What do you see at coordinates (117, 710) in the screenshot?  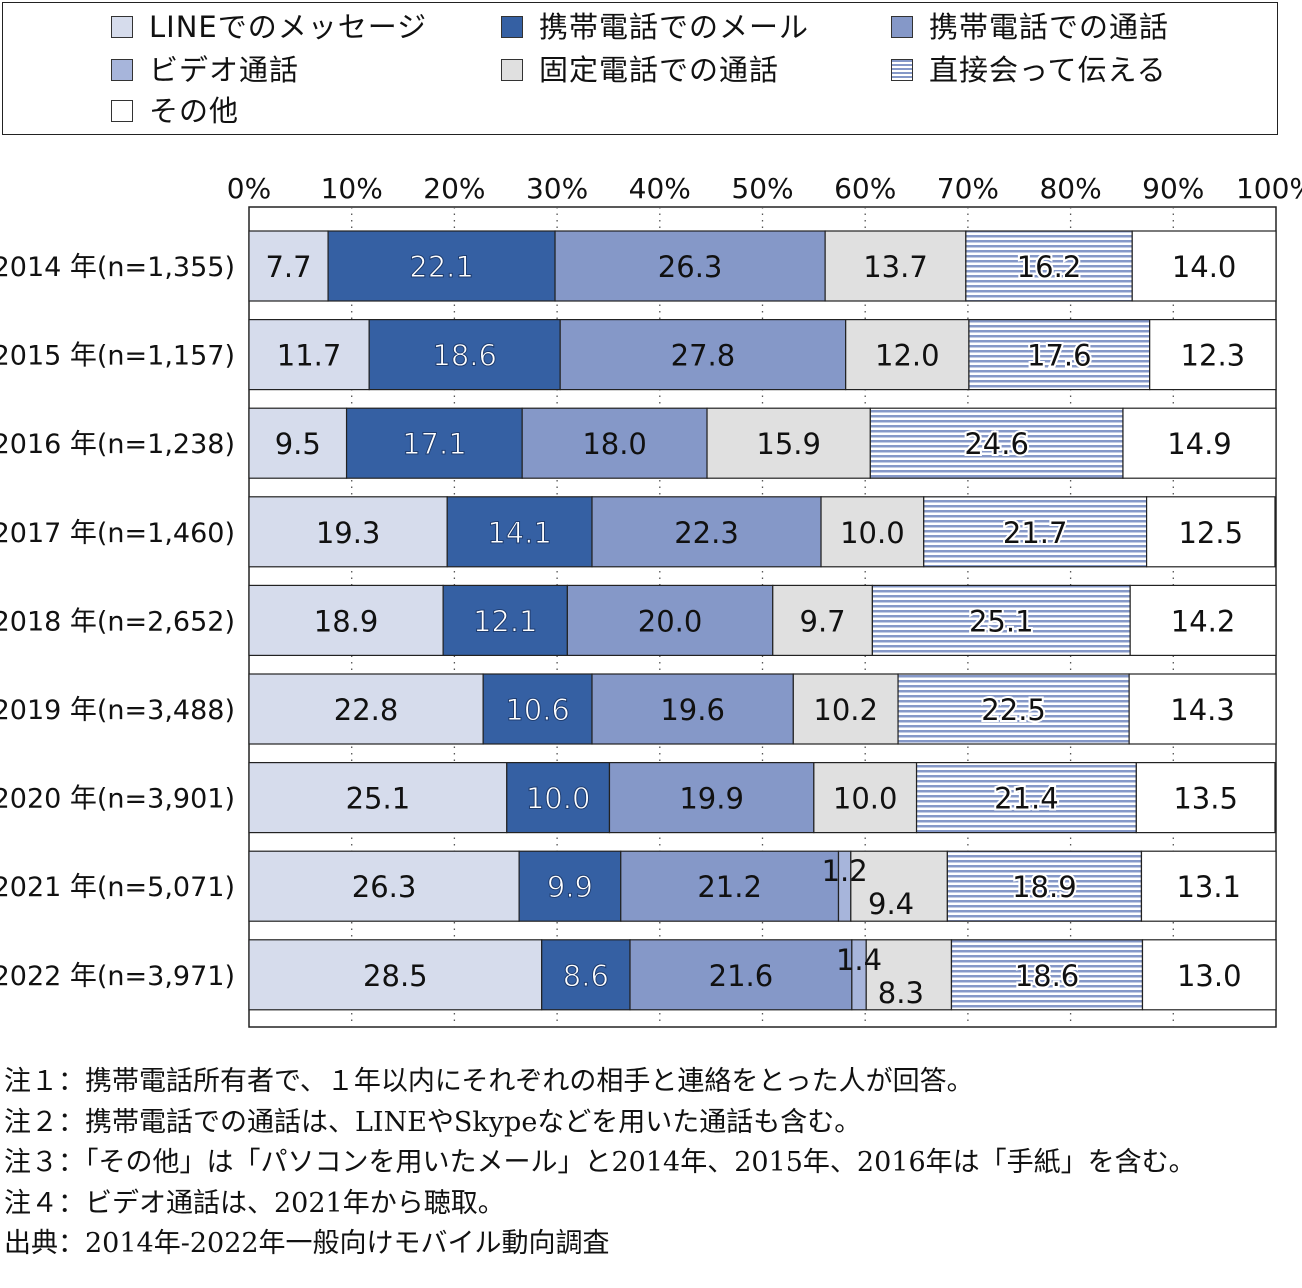 I see `category-label: 2019 年(n=3,488)` at bounding box center [117, 710].